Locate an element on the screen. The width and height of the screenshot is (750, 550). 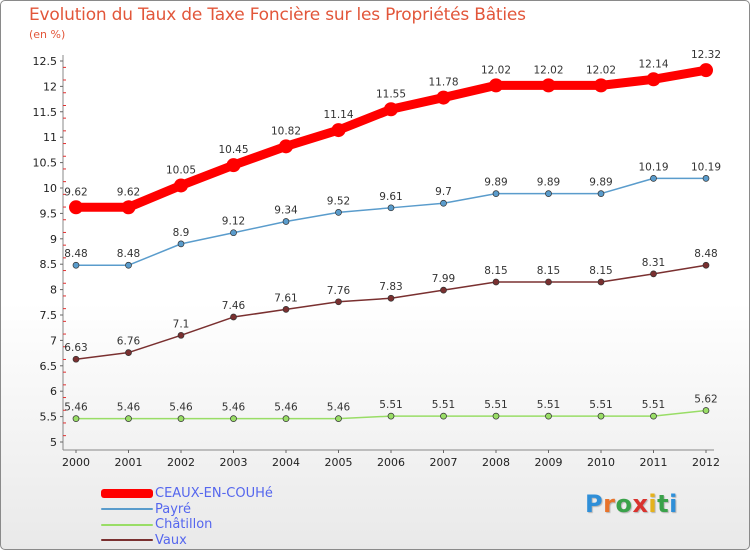
data-label: 8.31 is located at coordinates (653, 263).